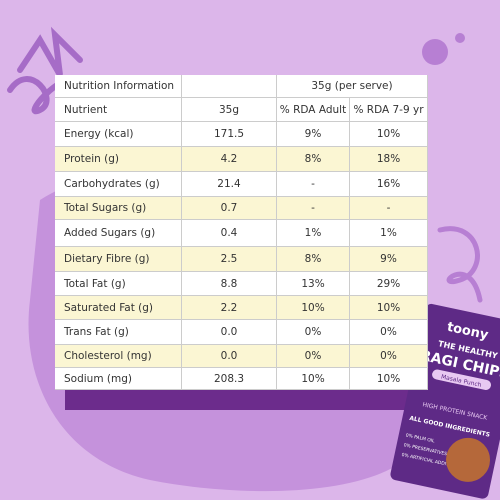 The image size is (500, 500). Describe the element at coordinates (118, 86) in the screenshot. I see `table-cell: Nutrition Information` at that location.